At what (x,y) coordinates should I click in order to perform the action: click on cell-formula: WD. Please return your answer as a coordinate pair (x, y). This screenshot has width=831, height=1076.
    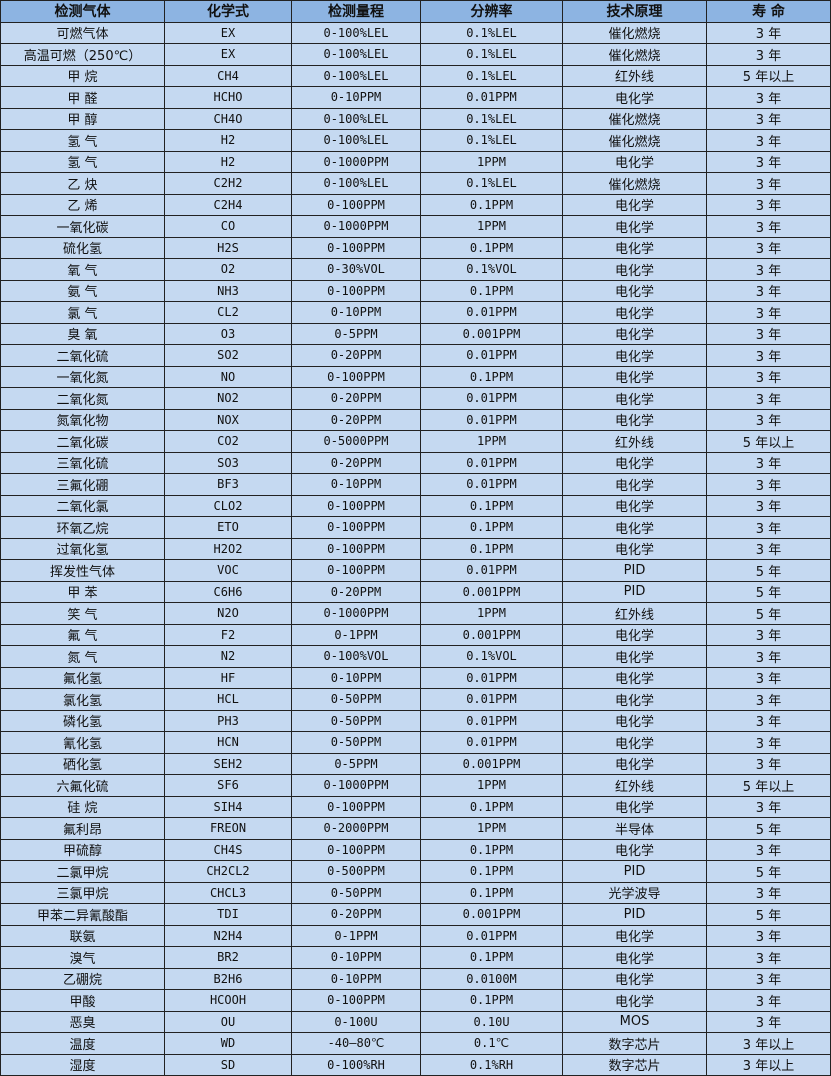
    Looking at the image, I should click on (228, 1043).